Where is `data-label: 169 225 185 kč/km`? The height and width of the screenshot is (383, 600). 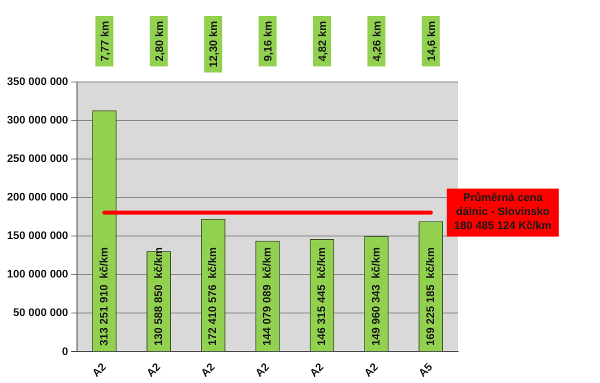
data-label: 169 225 185 kč/km is located at coordinates (430, 296).